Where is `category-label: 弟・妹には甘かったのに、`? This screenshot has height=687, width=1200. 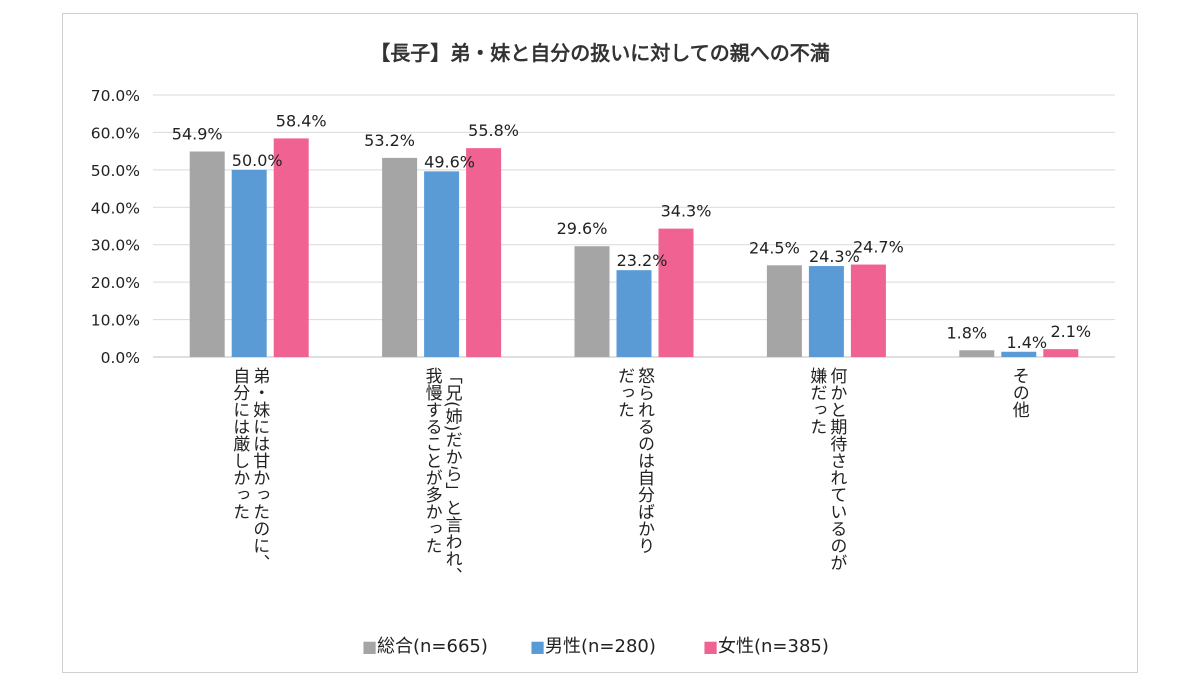 category-label: 弟・妹には甘かったのに、 is located at coordinates (259, 469).